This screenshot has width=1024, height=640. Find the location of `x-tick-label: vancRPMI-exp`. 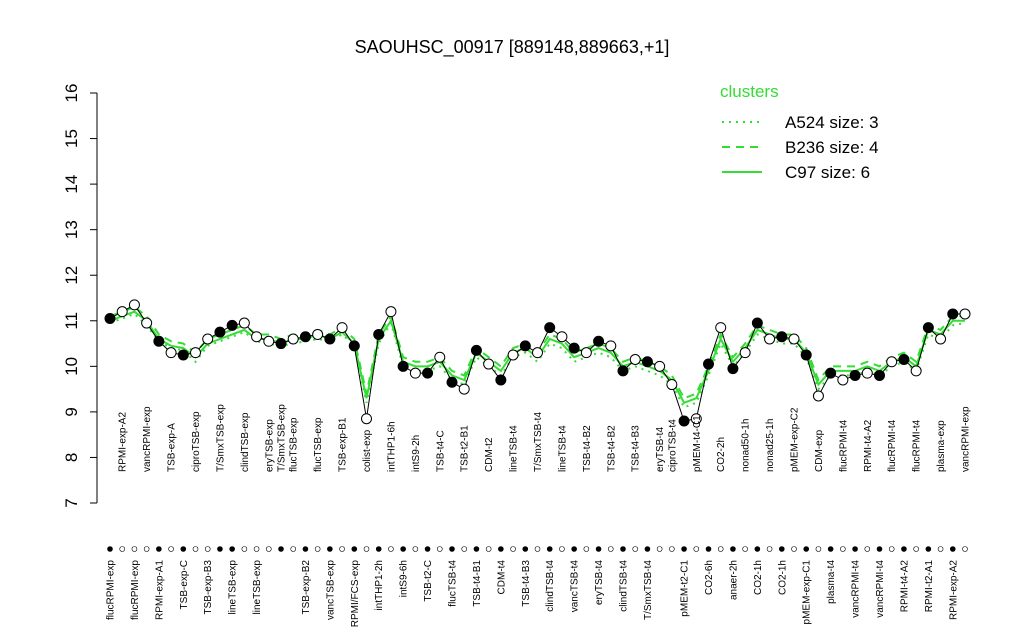

x-tick-label: vancRPMI-exp is located at coordinates (966, 439).